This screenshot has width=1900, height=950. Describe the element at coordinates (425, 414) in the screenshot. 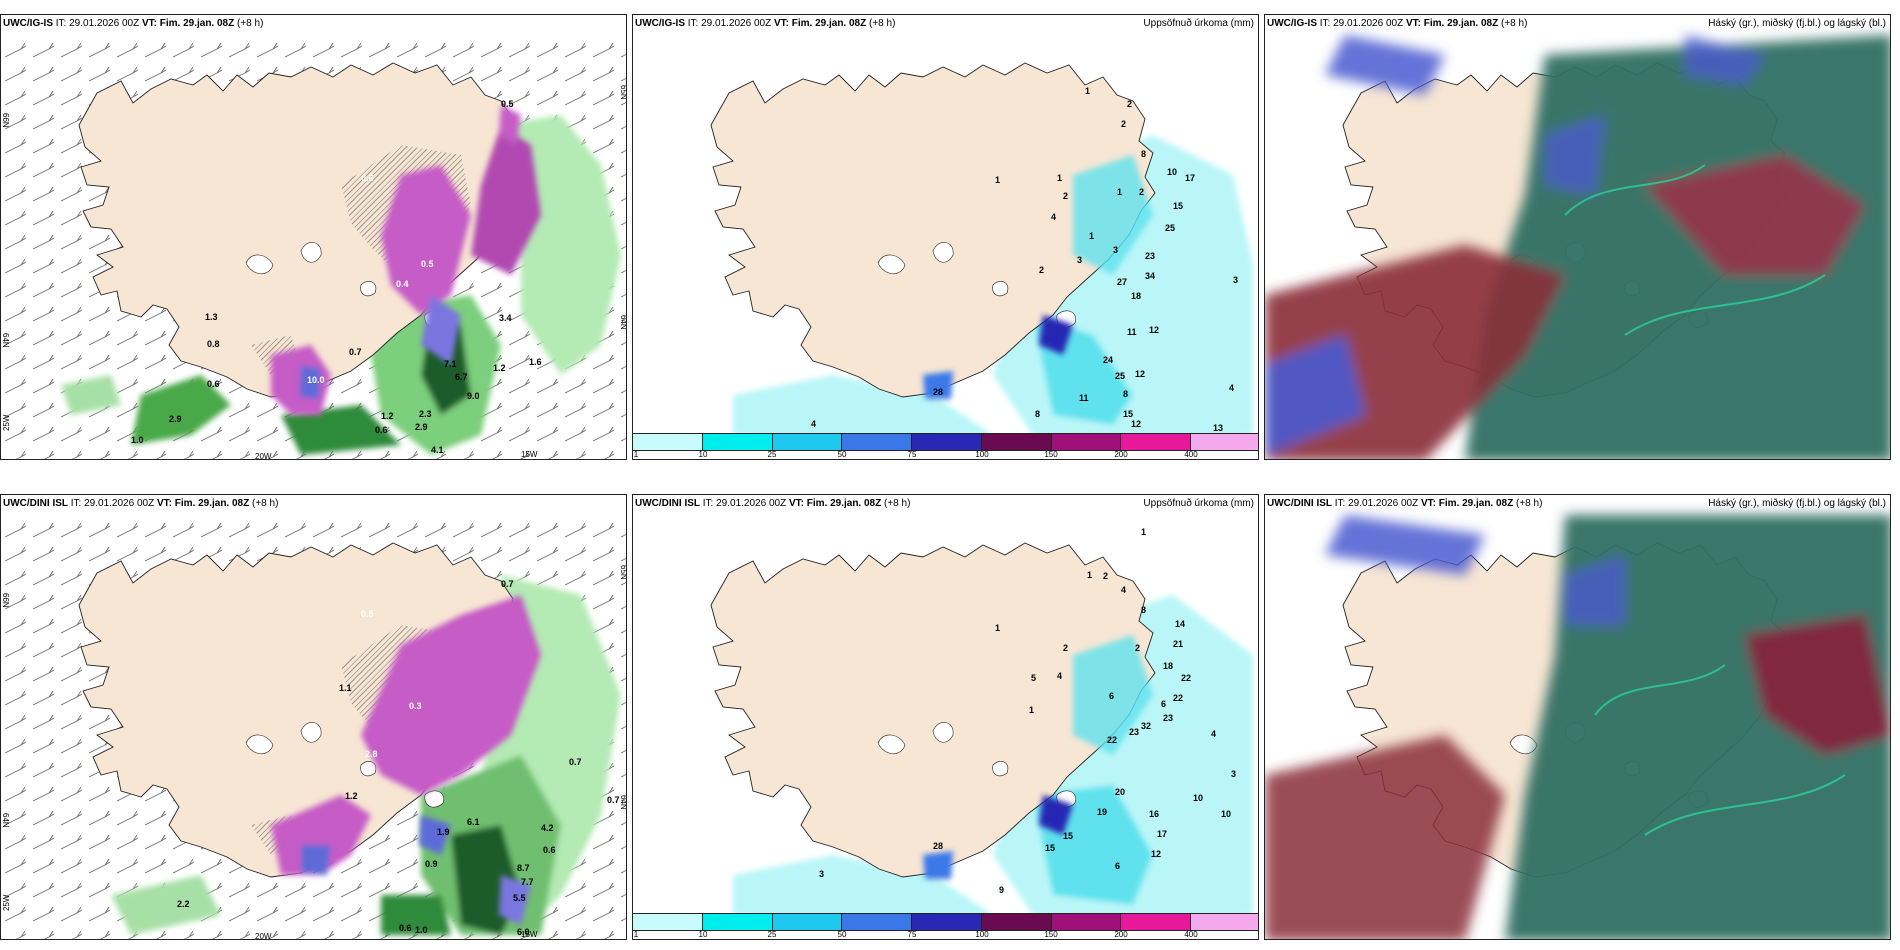

I see `svg-text: 2.3` at that location.